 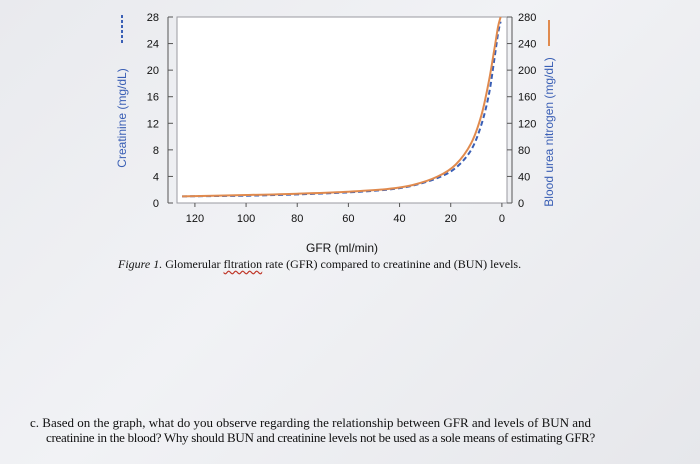 What do you see at coordinates (35, 422) in the screenshot?
I see `question-marker: c.` at bounding box center [35, 422].